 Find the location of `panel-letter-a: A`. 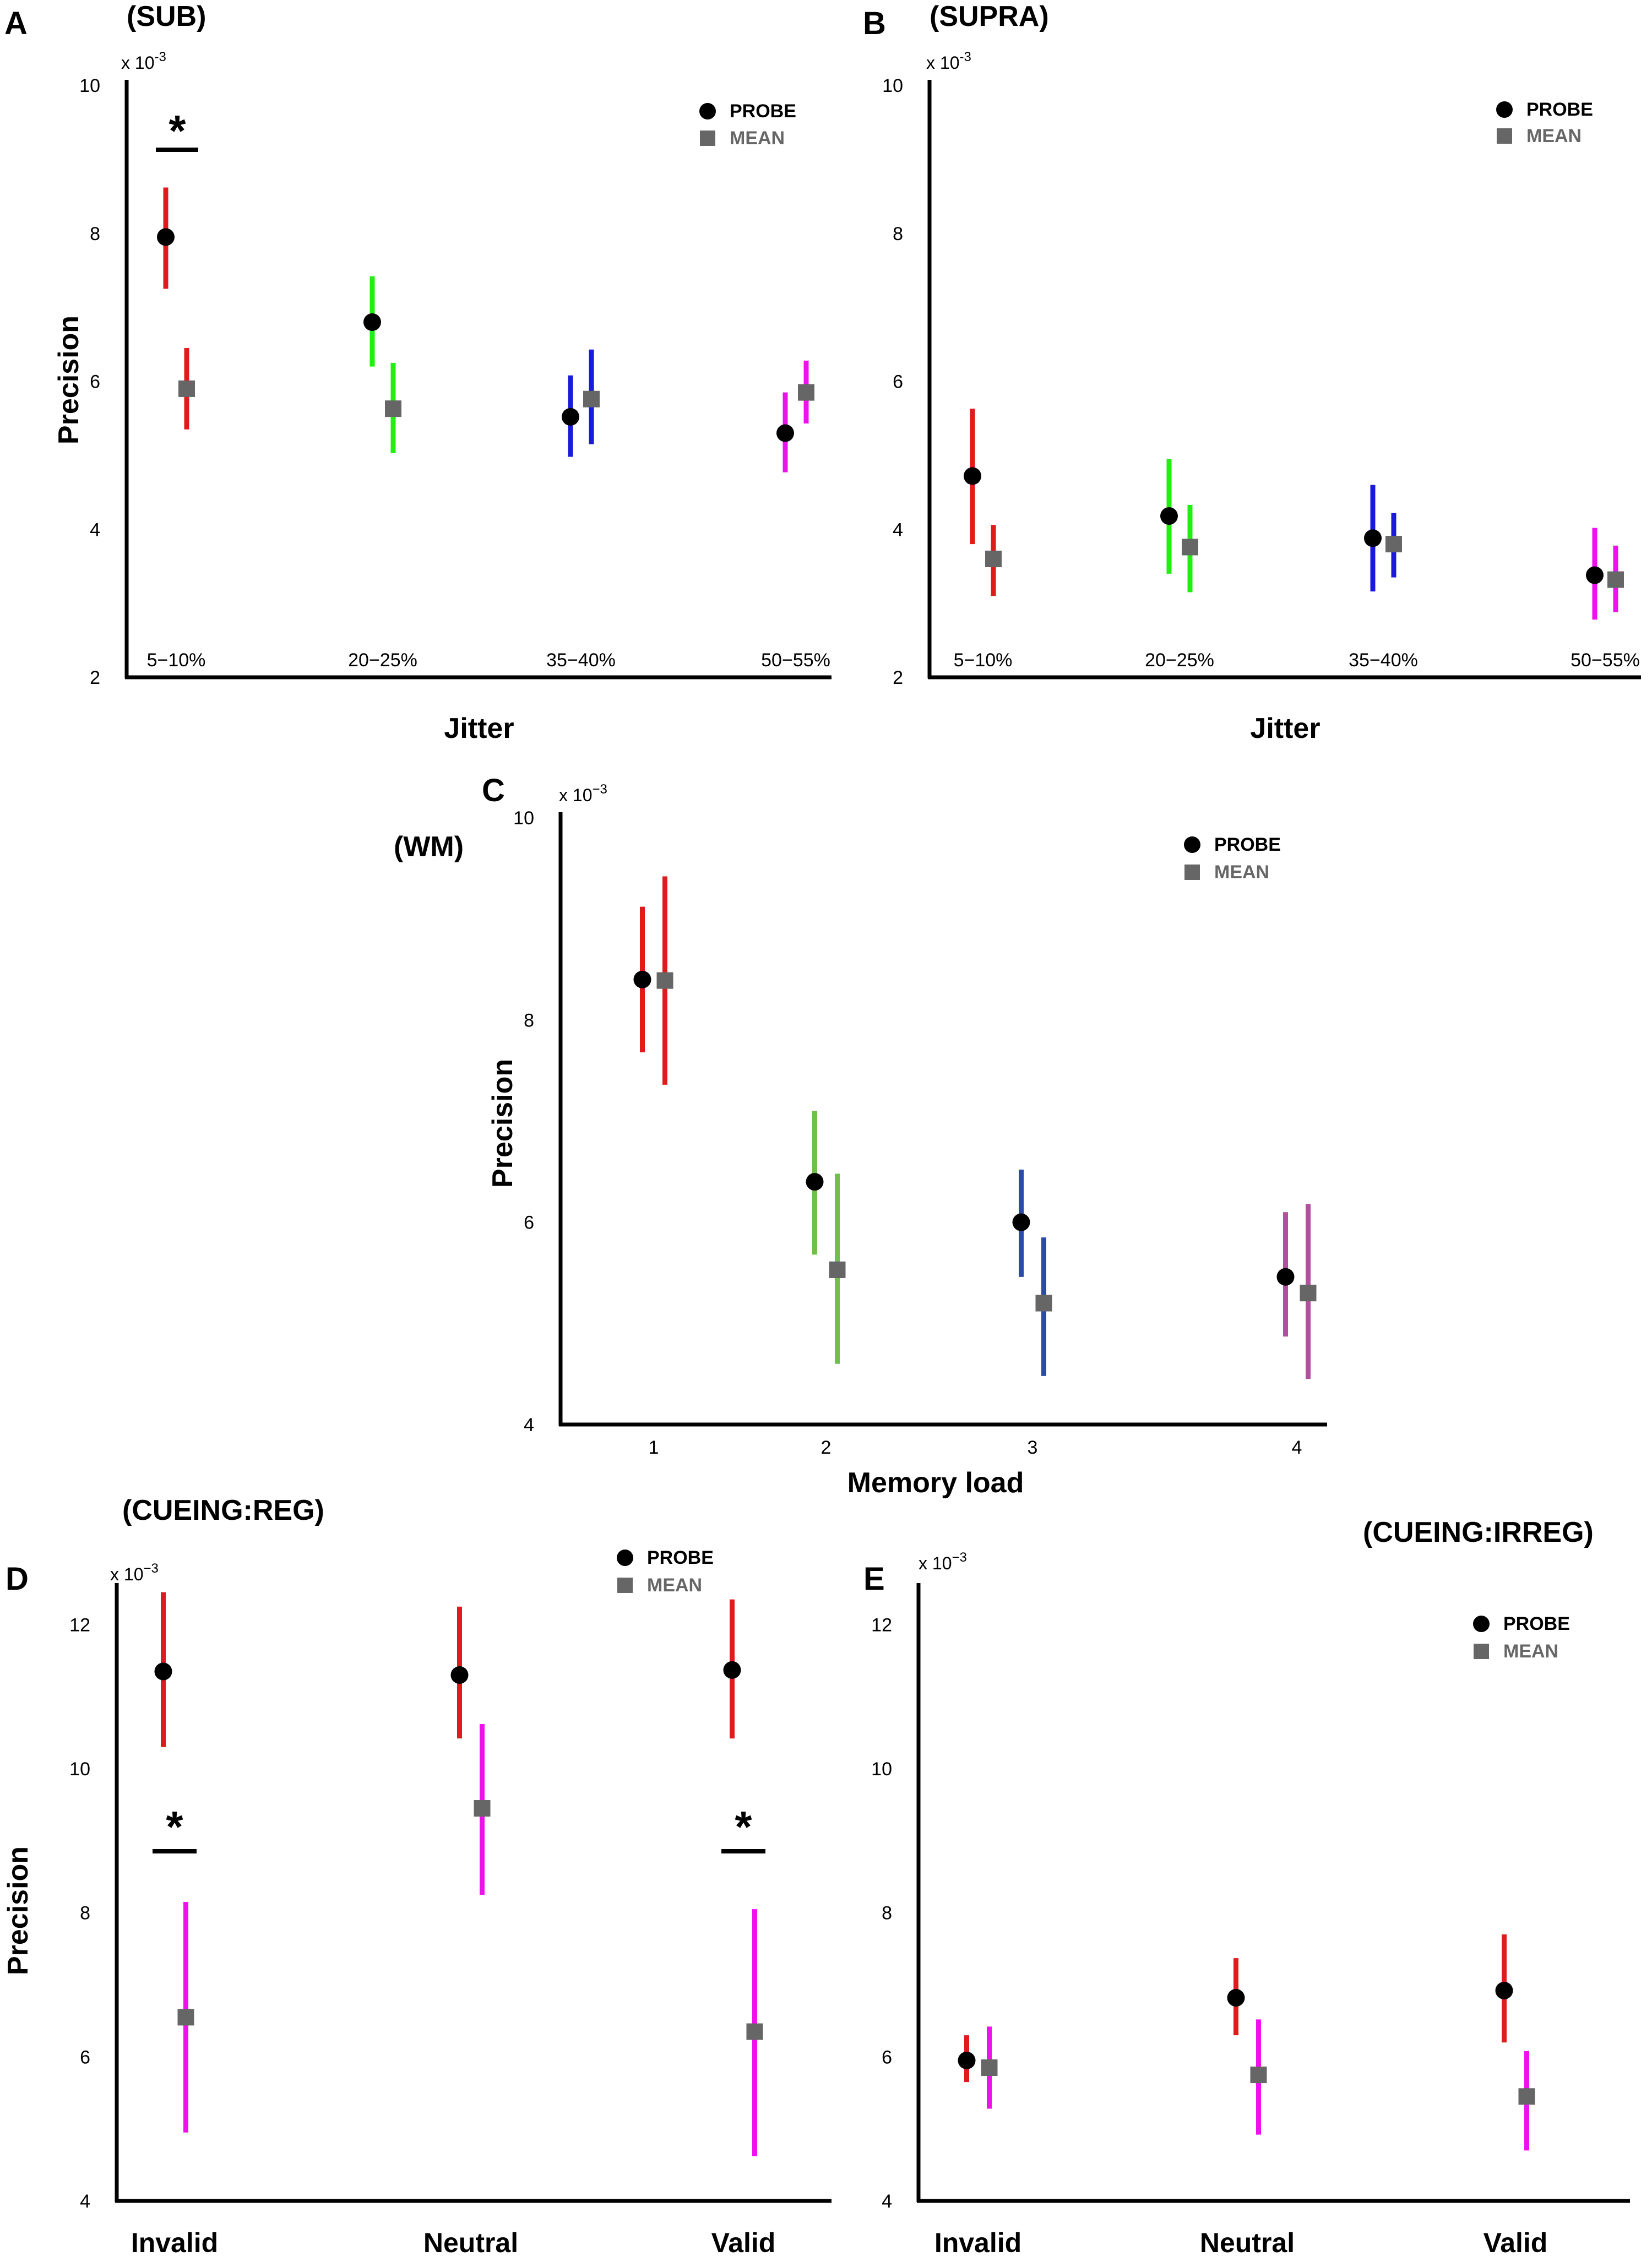

panel-letter-a: A is located at coordinates (16, 23).